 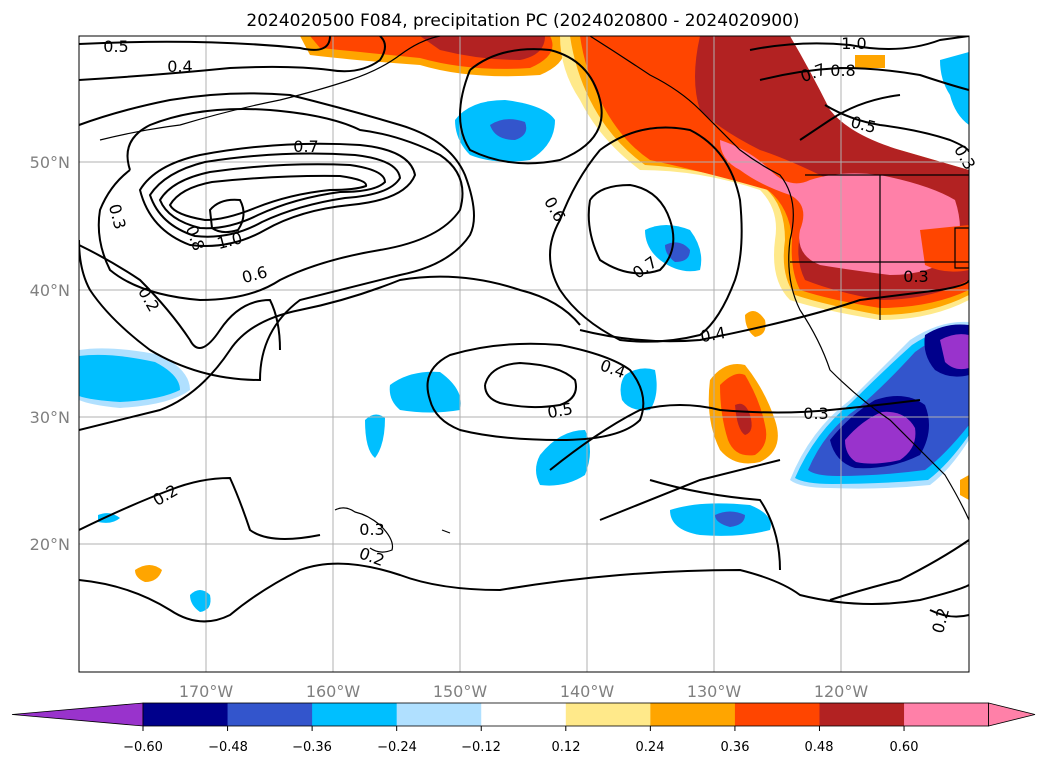 What do you see at coordinates (77, 714) in the screenshot?
I see `colorbar-extend-low` at bounding box center [77, 714].